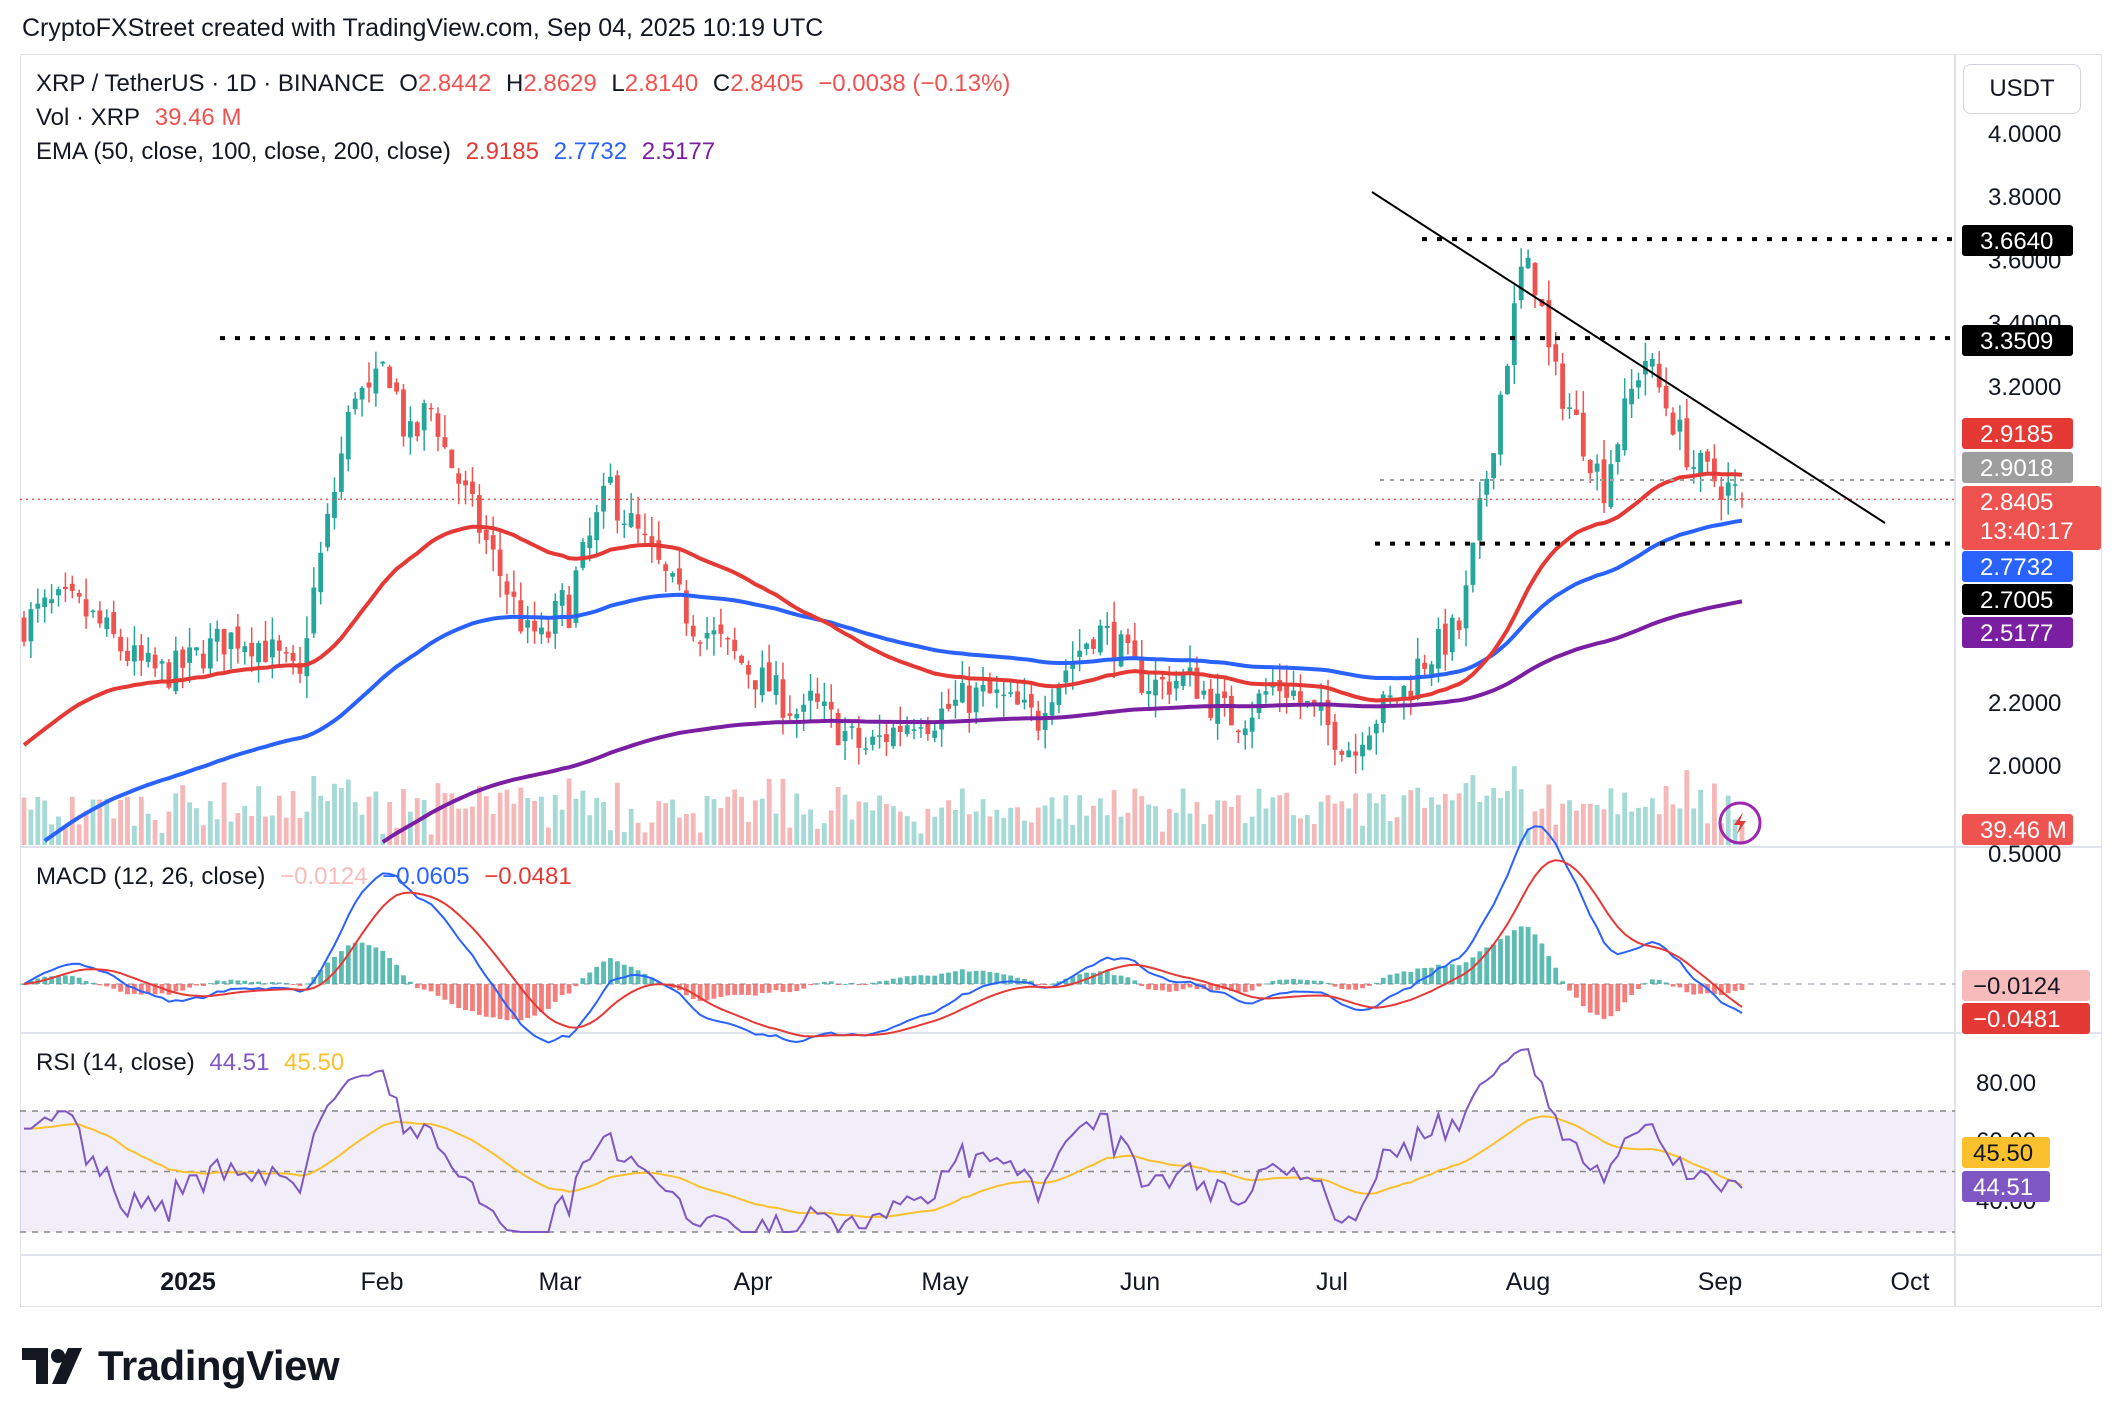 This screenshot has height=1424, width=2116. What do you see at coordinates (210, 83) in the screenshot?
I see `symbol-label: XRP / TetherUS · 1D · BINANCE` at bounding box center [210, 83].